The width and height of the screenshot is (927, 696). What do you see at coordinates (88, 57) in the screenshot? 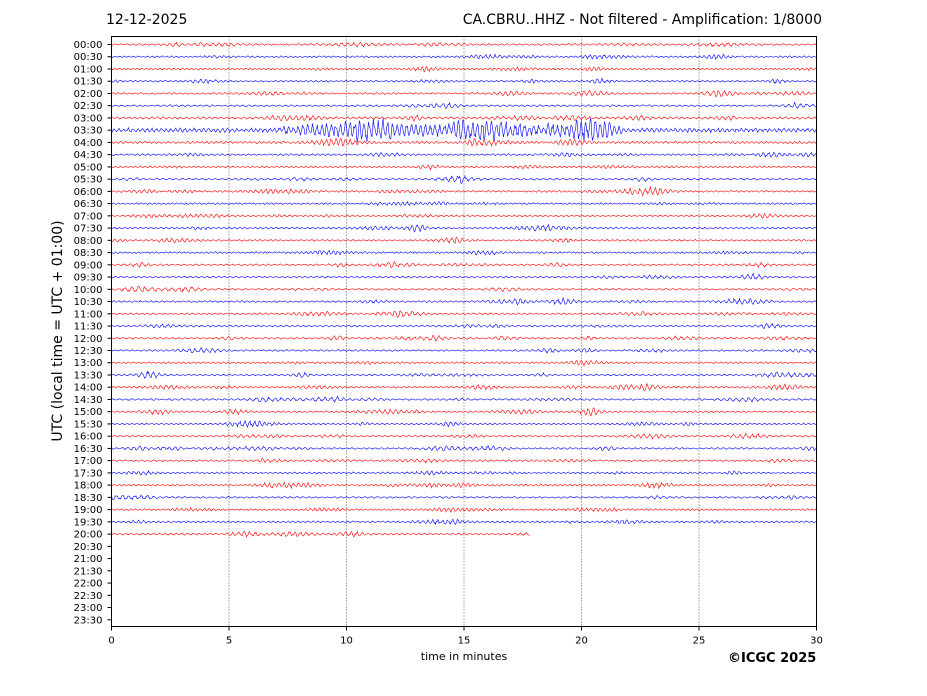
I see `y-tick-label: 00:30` at bounding box center [88, 57].